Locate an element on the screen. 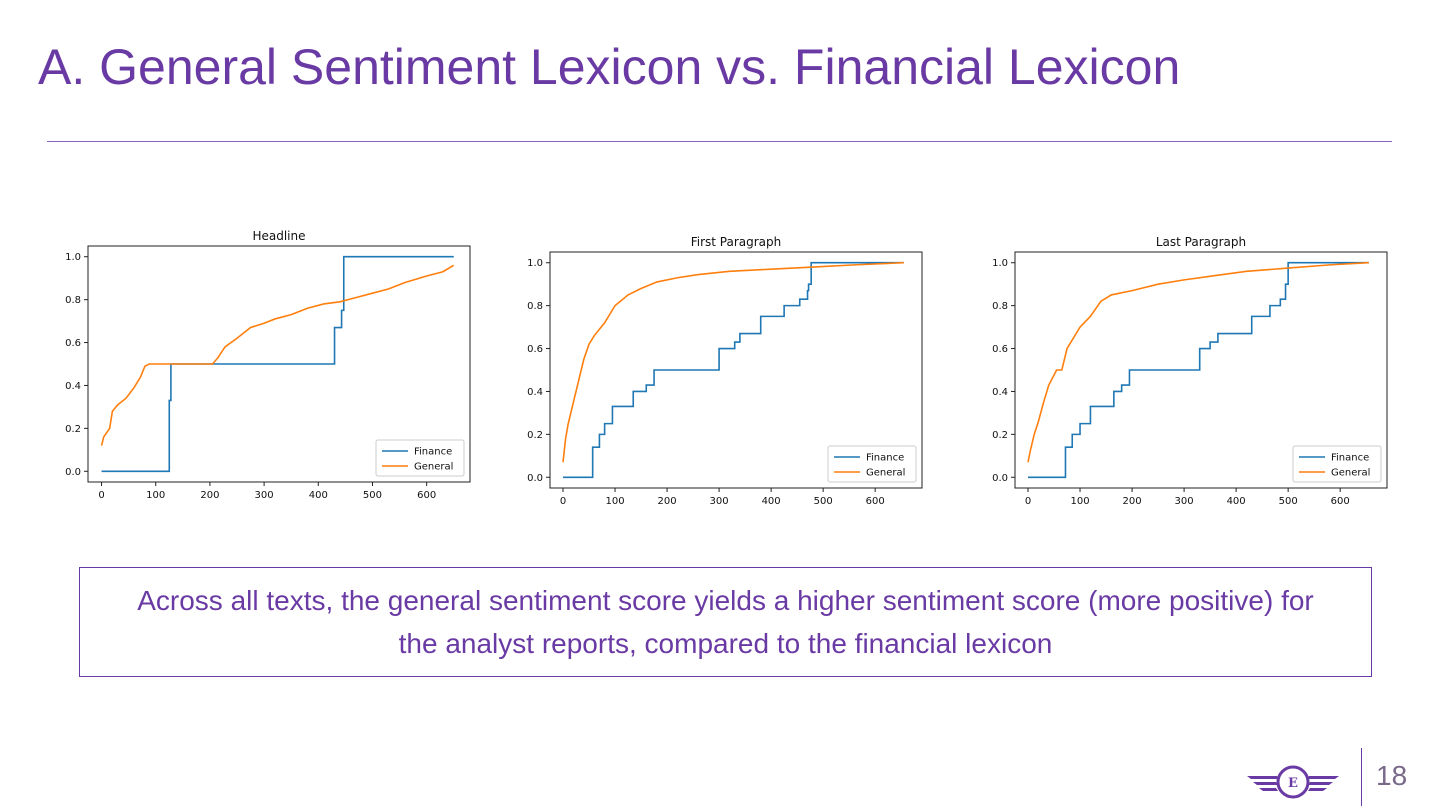 The image size is (1439, 810). chart-title: Headline is located at coordinates (278, 236).